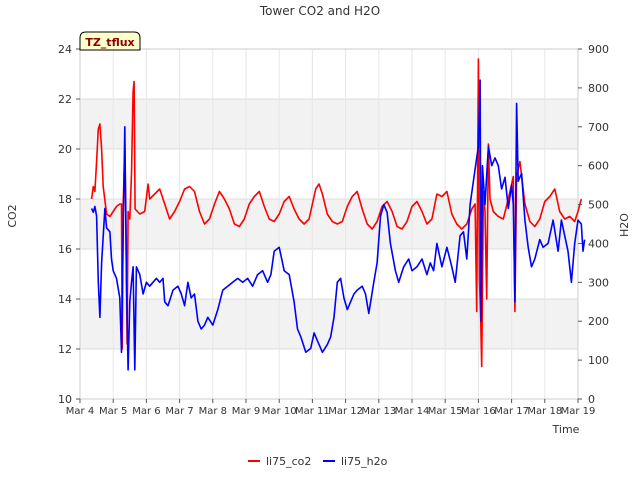 This screenshot has width=640, height=484. I want to click on badge-label: TZ_tflux, so click(109, 42).